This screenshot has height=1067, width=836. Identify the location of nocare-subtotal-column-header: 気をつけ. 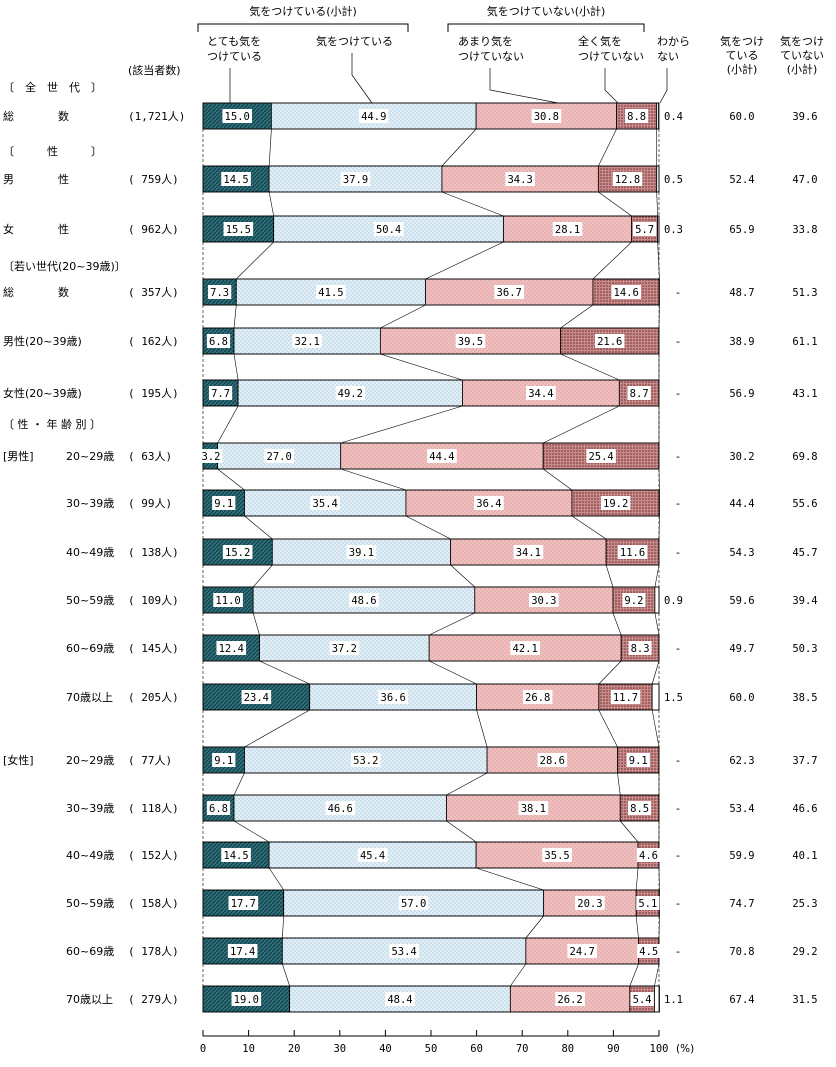
(802, 41).